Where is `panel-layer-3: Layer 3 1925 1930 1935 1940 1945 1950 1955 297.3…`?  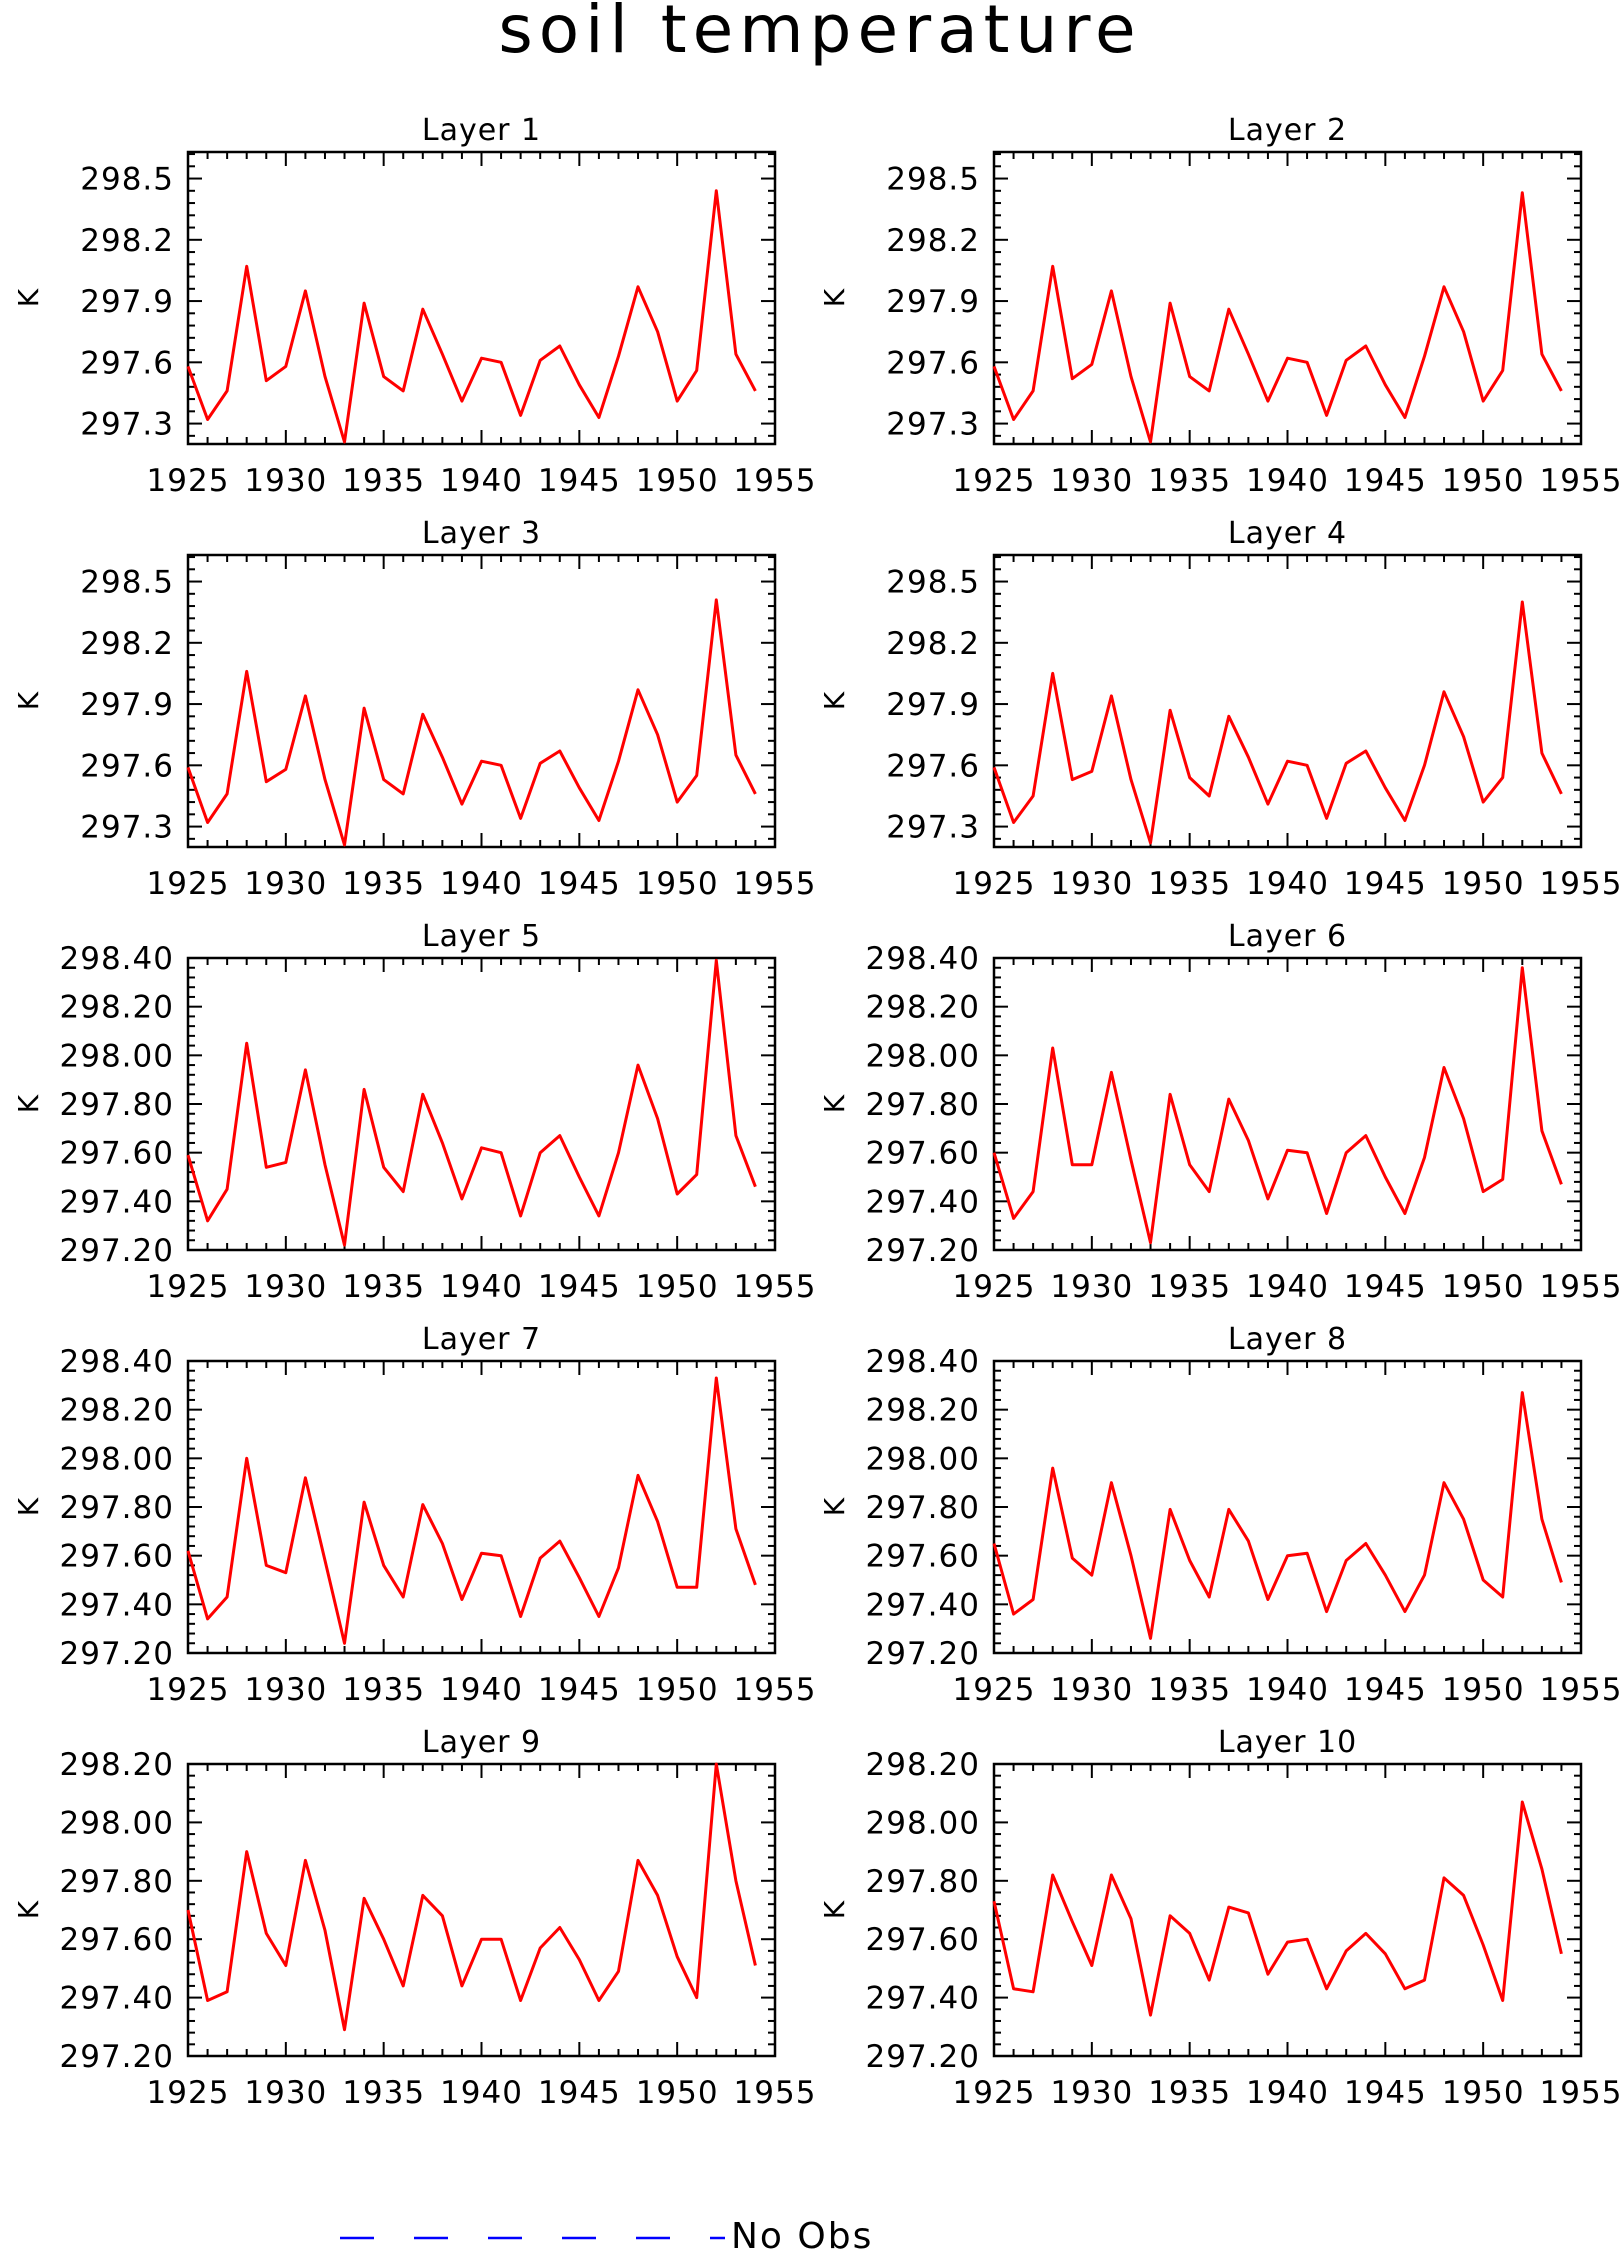
panel-layer-3: Layer 3 1925 1930 1935 1940 1945 1950 1955 297.3… is located at coordinates (414, 709).